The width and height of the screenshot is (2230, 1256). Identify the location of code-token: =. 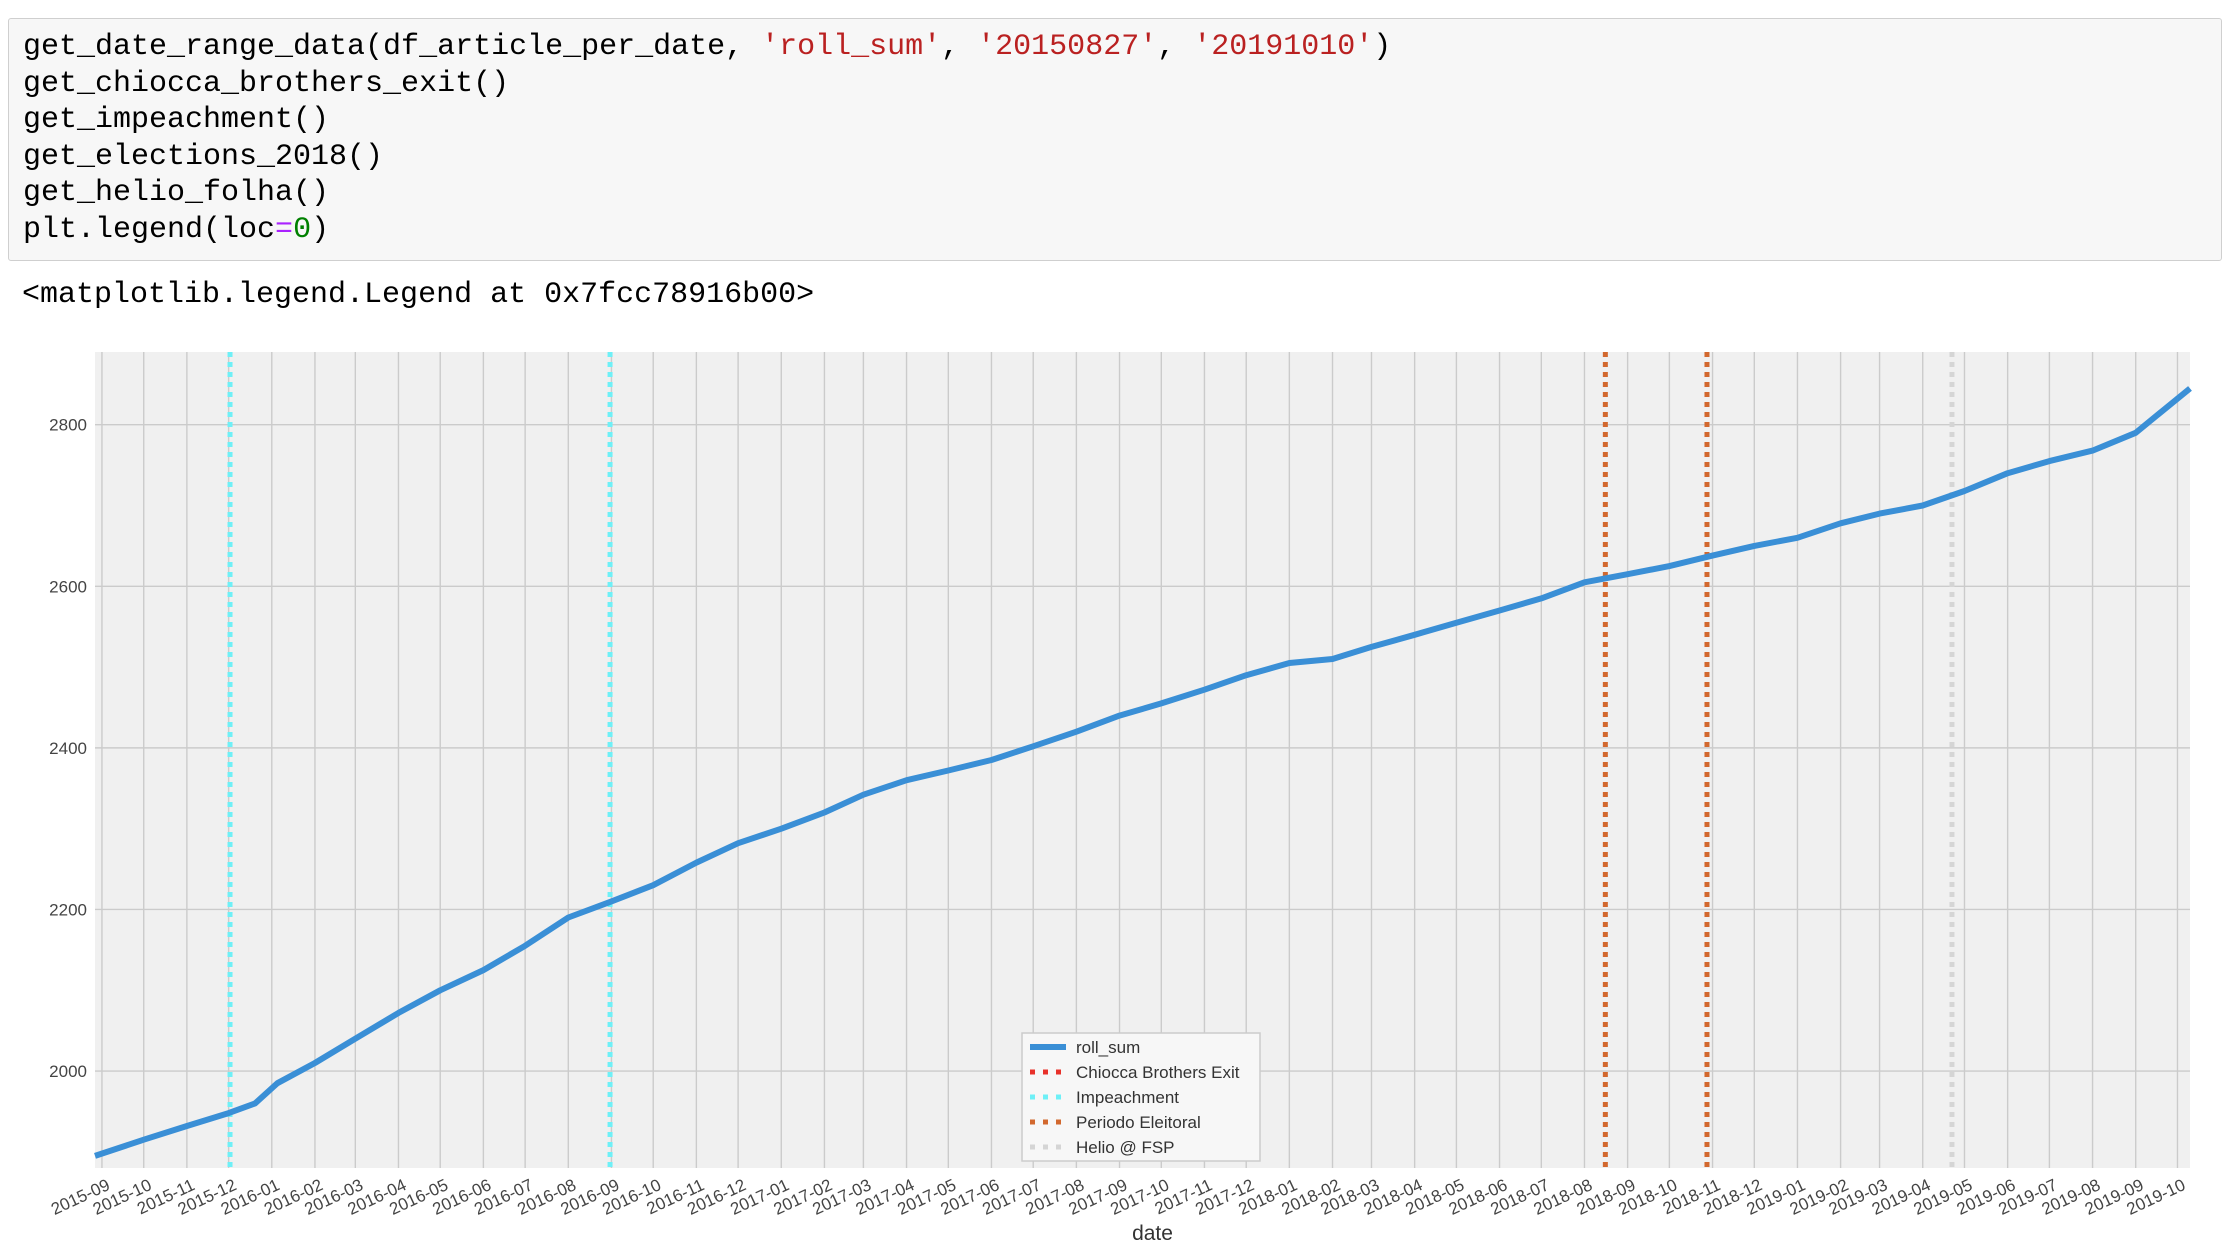
(284, 229).